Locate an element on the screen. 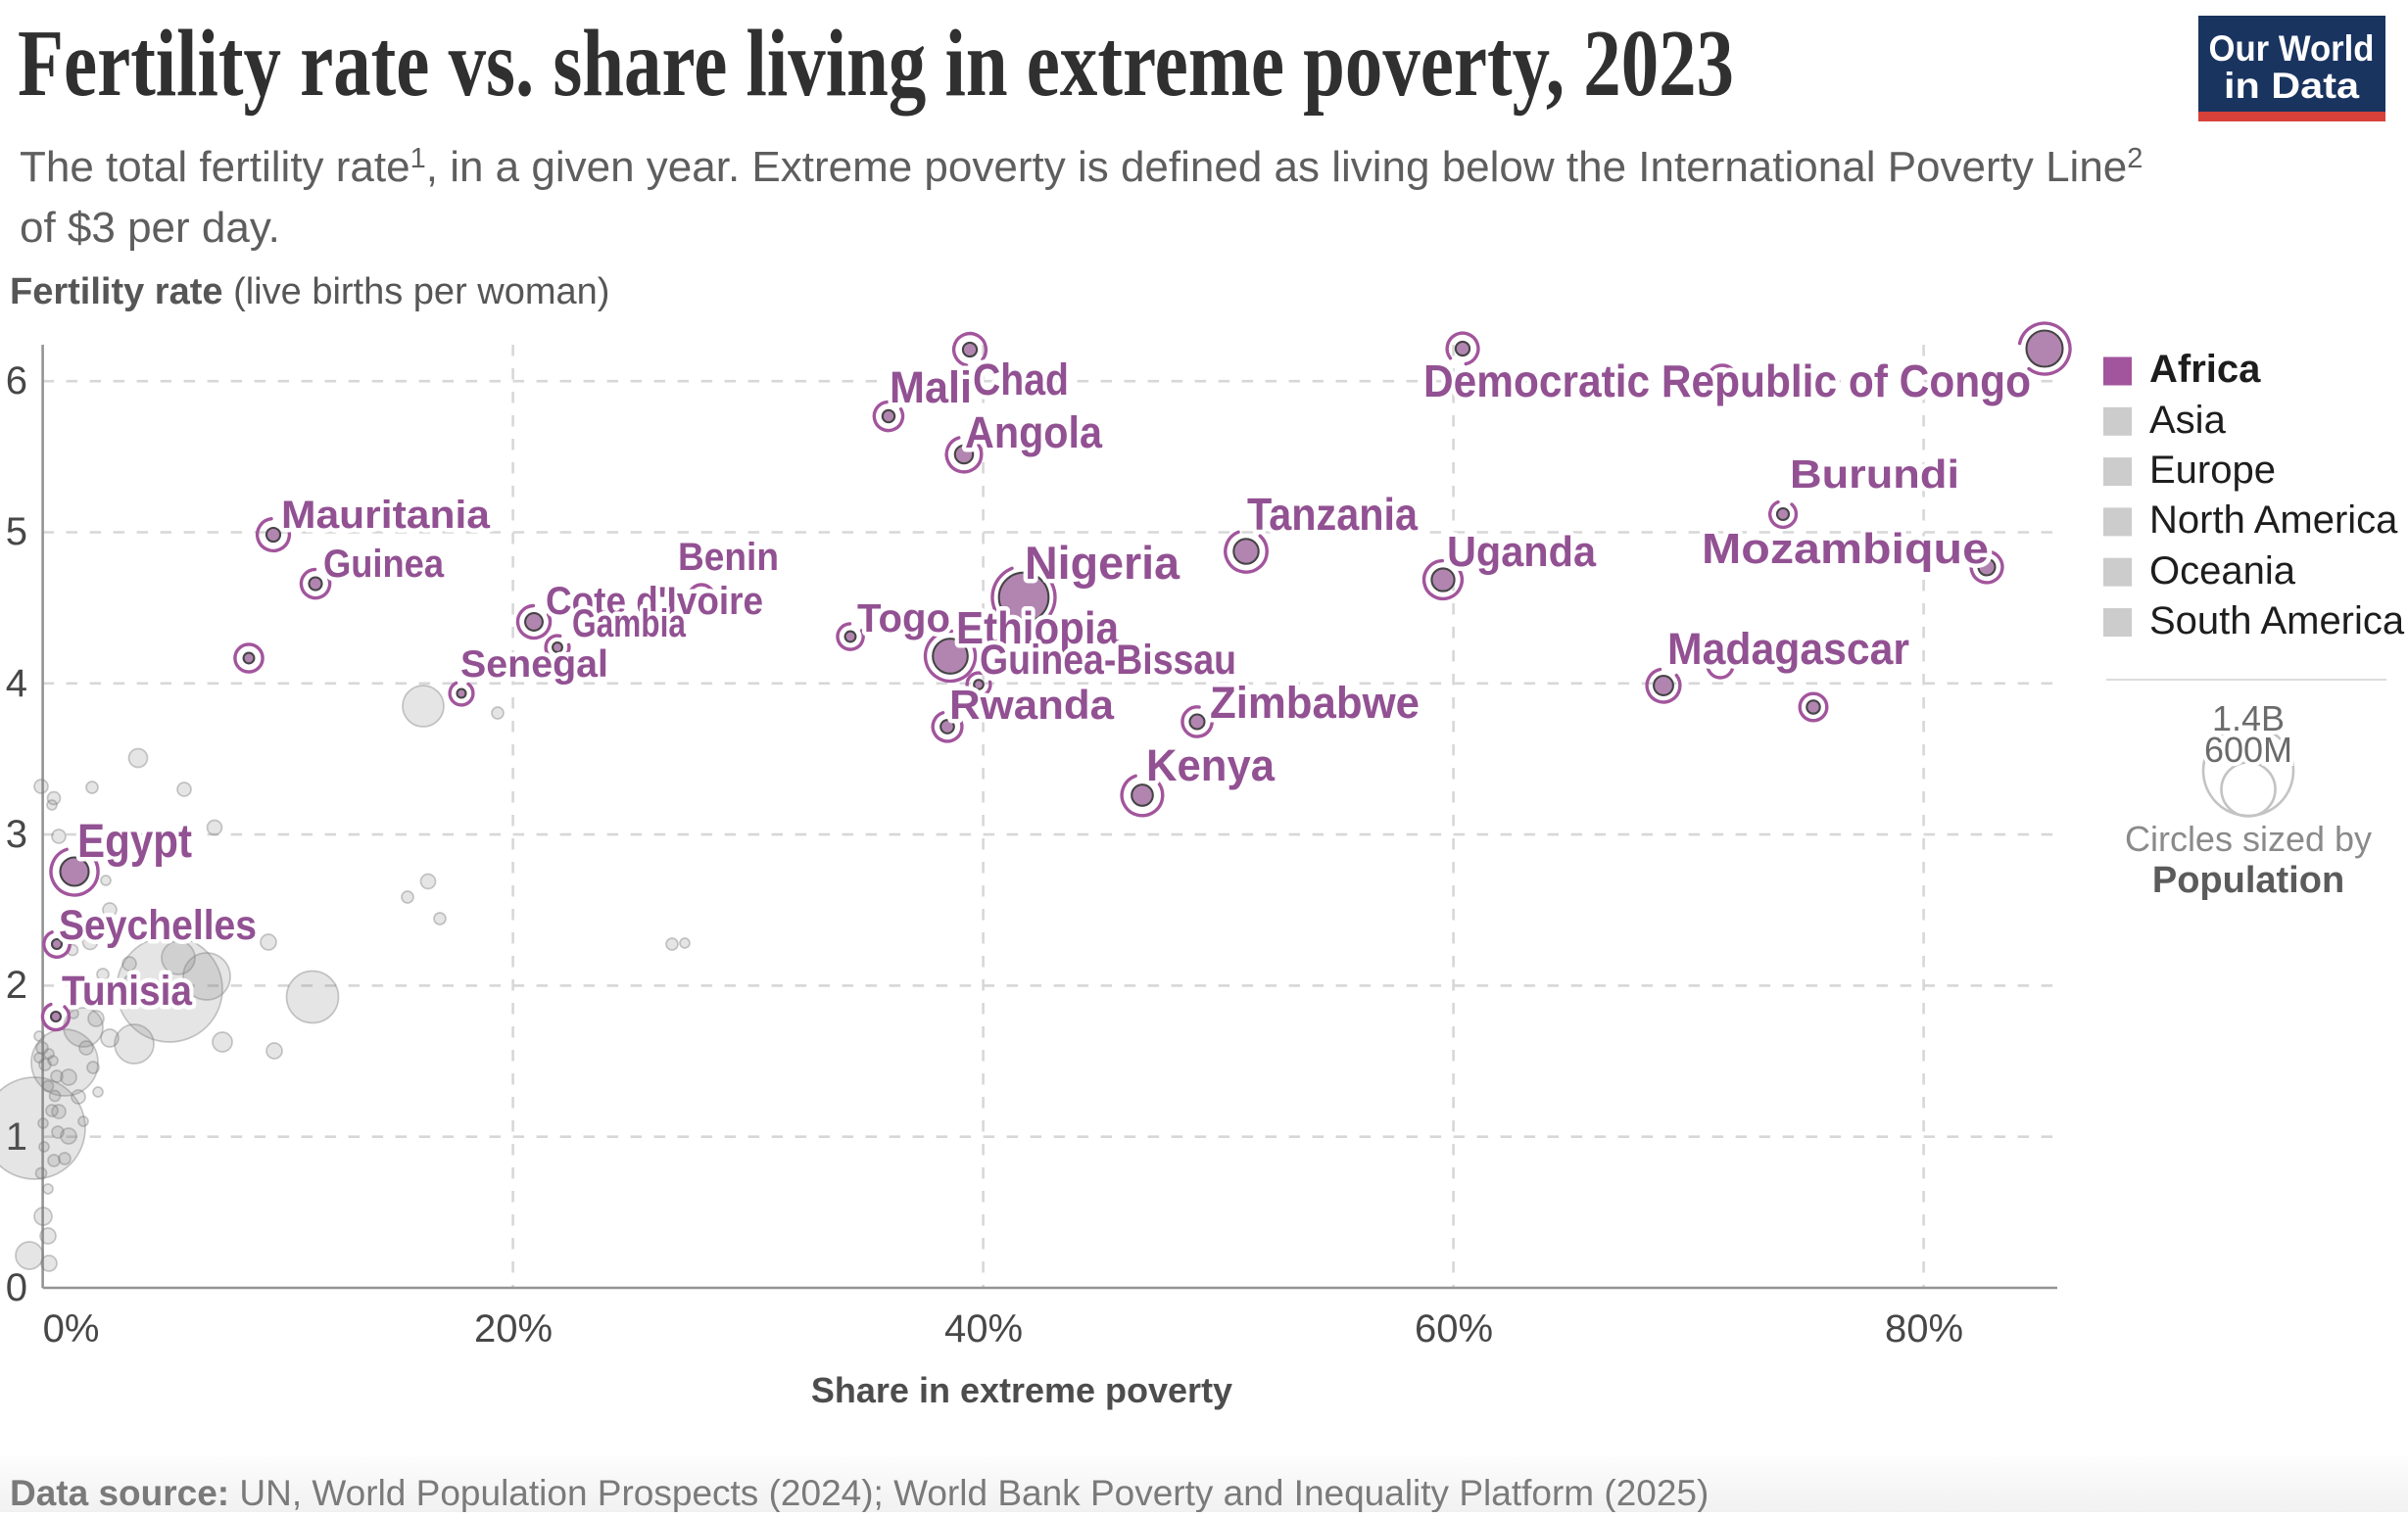 This screenshot has height=1517, width=2408. svg-text: Nigeria is located at coordinates (1102, 563).